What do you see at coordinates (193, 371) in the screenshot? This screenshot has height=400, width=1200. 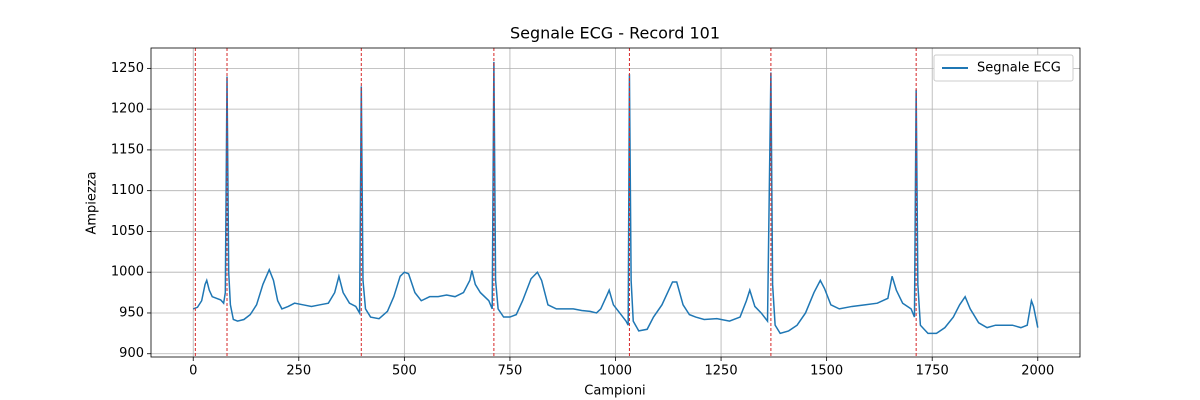 I see `x-tick-label: 0` at bounding box center [193, 371].